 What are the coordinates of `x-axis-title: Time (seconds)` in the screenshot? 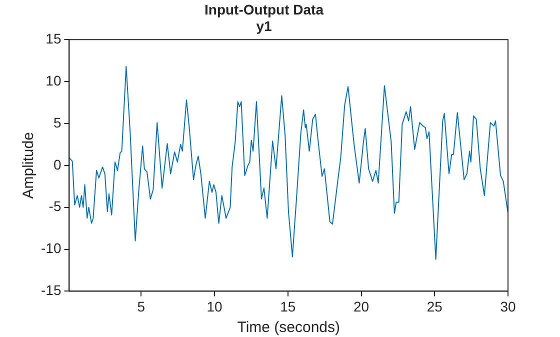 It's located at (288, 327).